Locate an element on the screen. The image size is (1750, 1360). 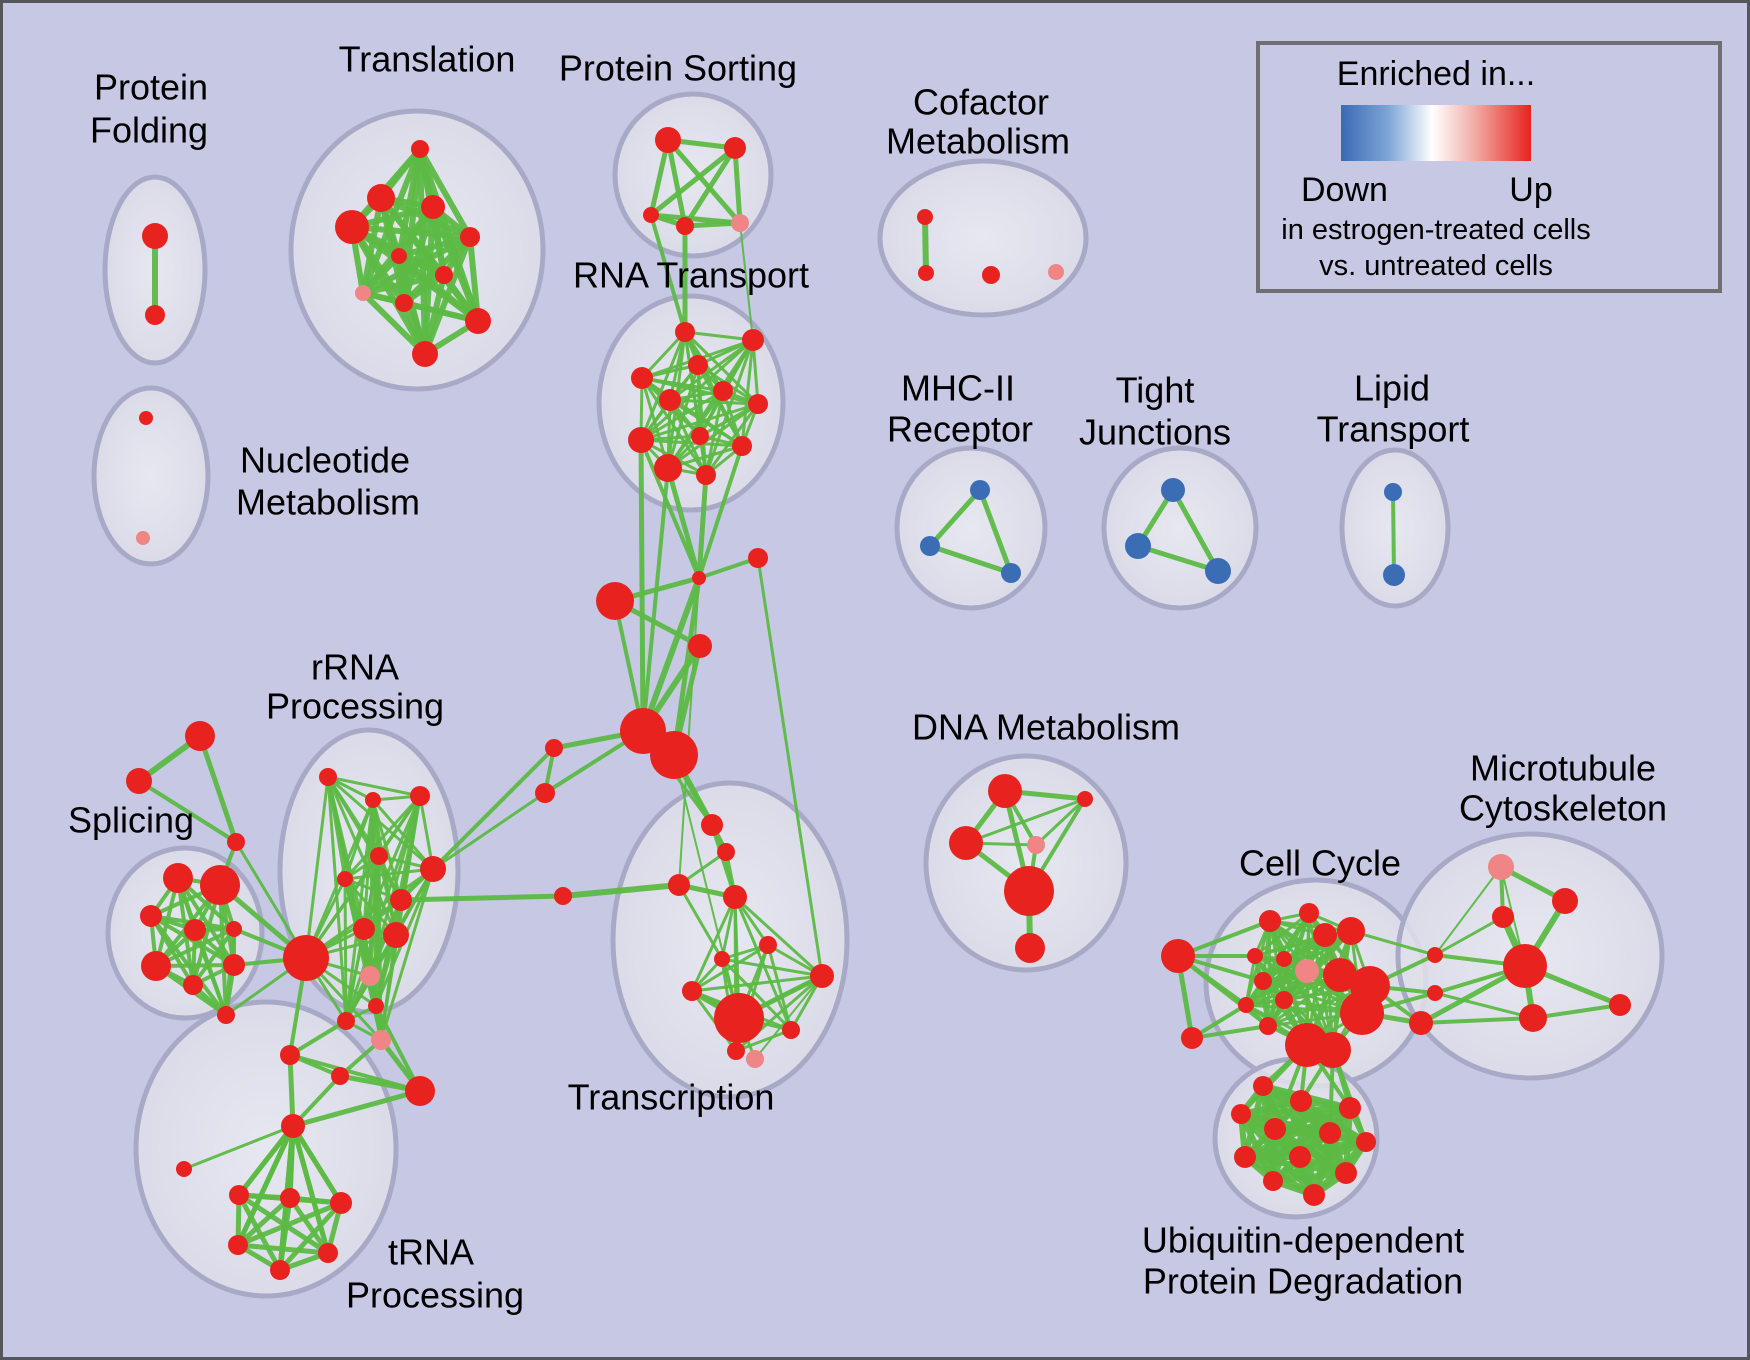
gene-set-node-pf1 is located at coordinates (155, 236).